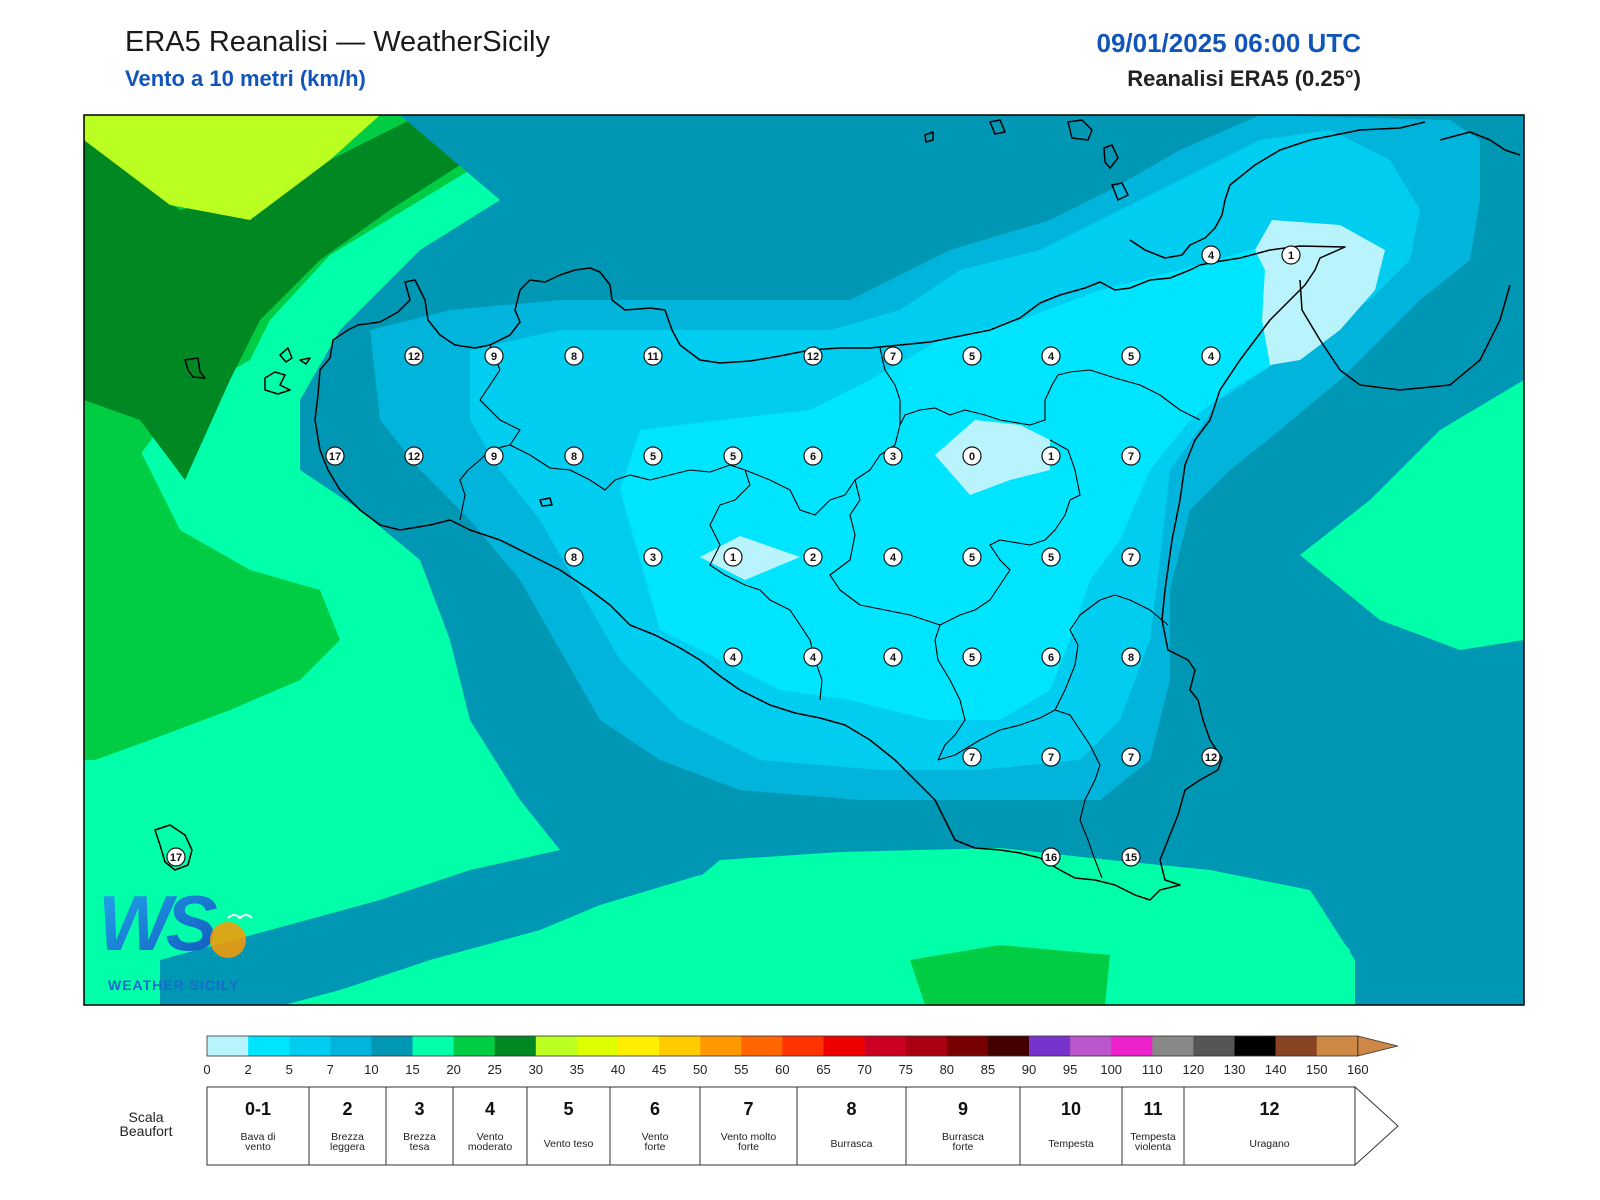 The width and height of the screenshot is (1600, 1200). Describe the element at coordinates (206, 1069) in the screenshot. I see `colorbar-tick: 0` at that location.